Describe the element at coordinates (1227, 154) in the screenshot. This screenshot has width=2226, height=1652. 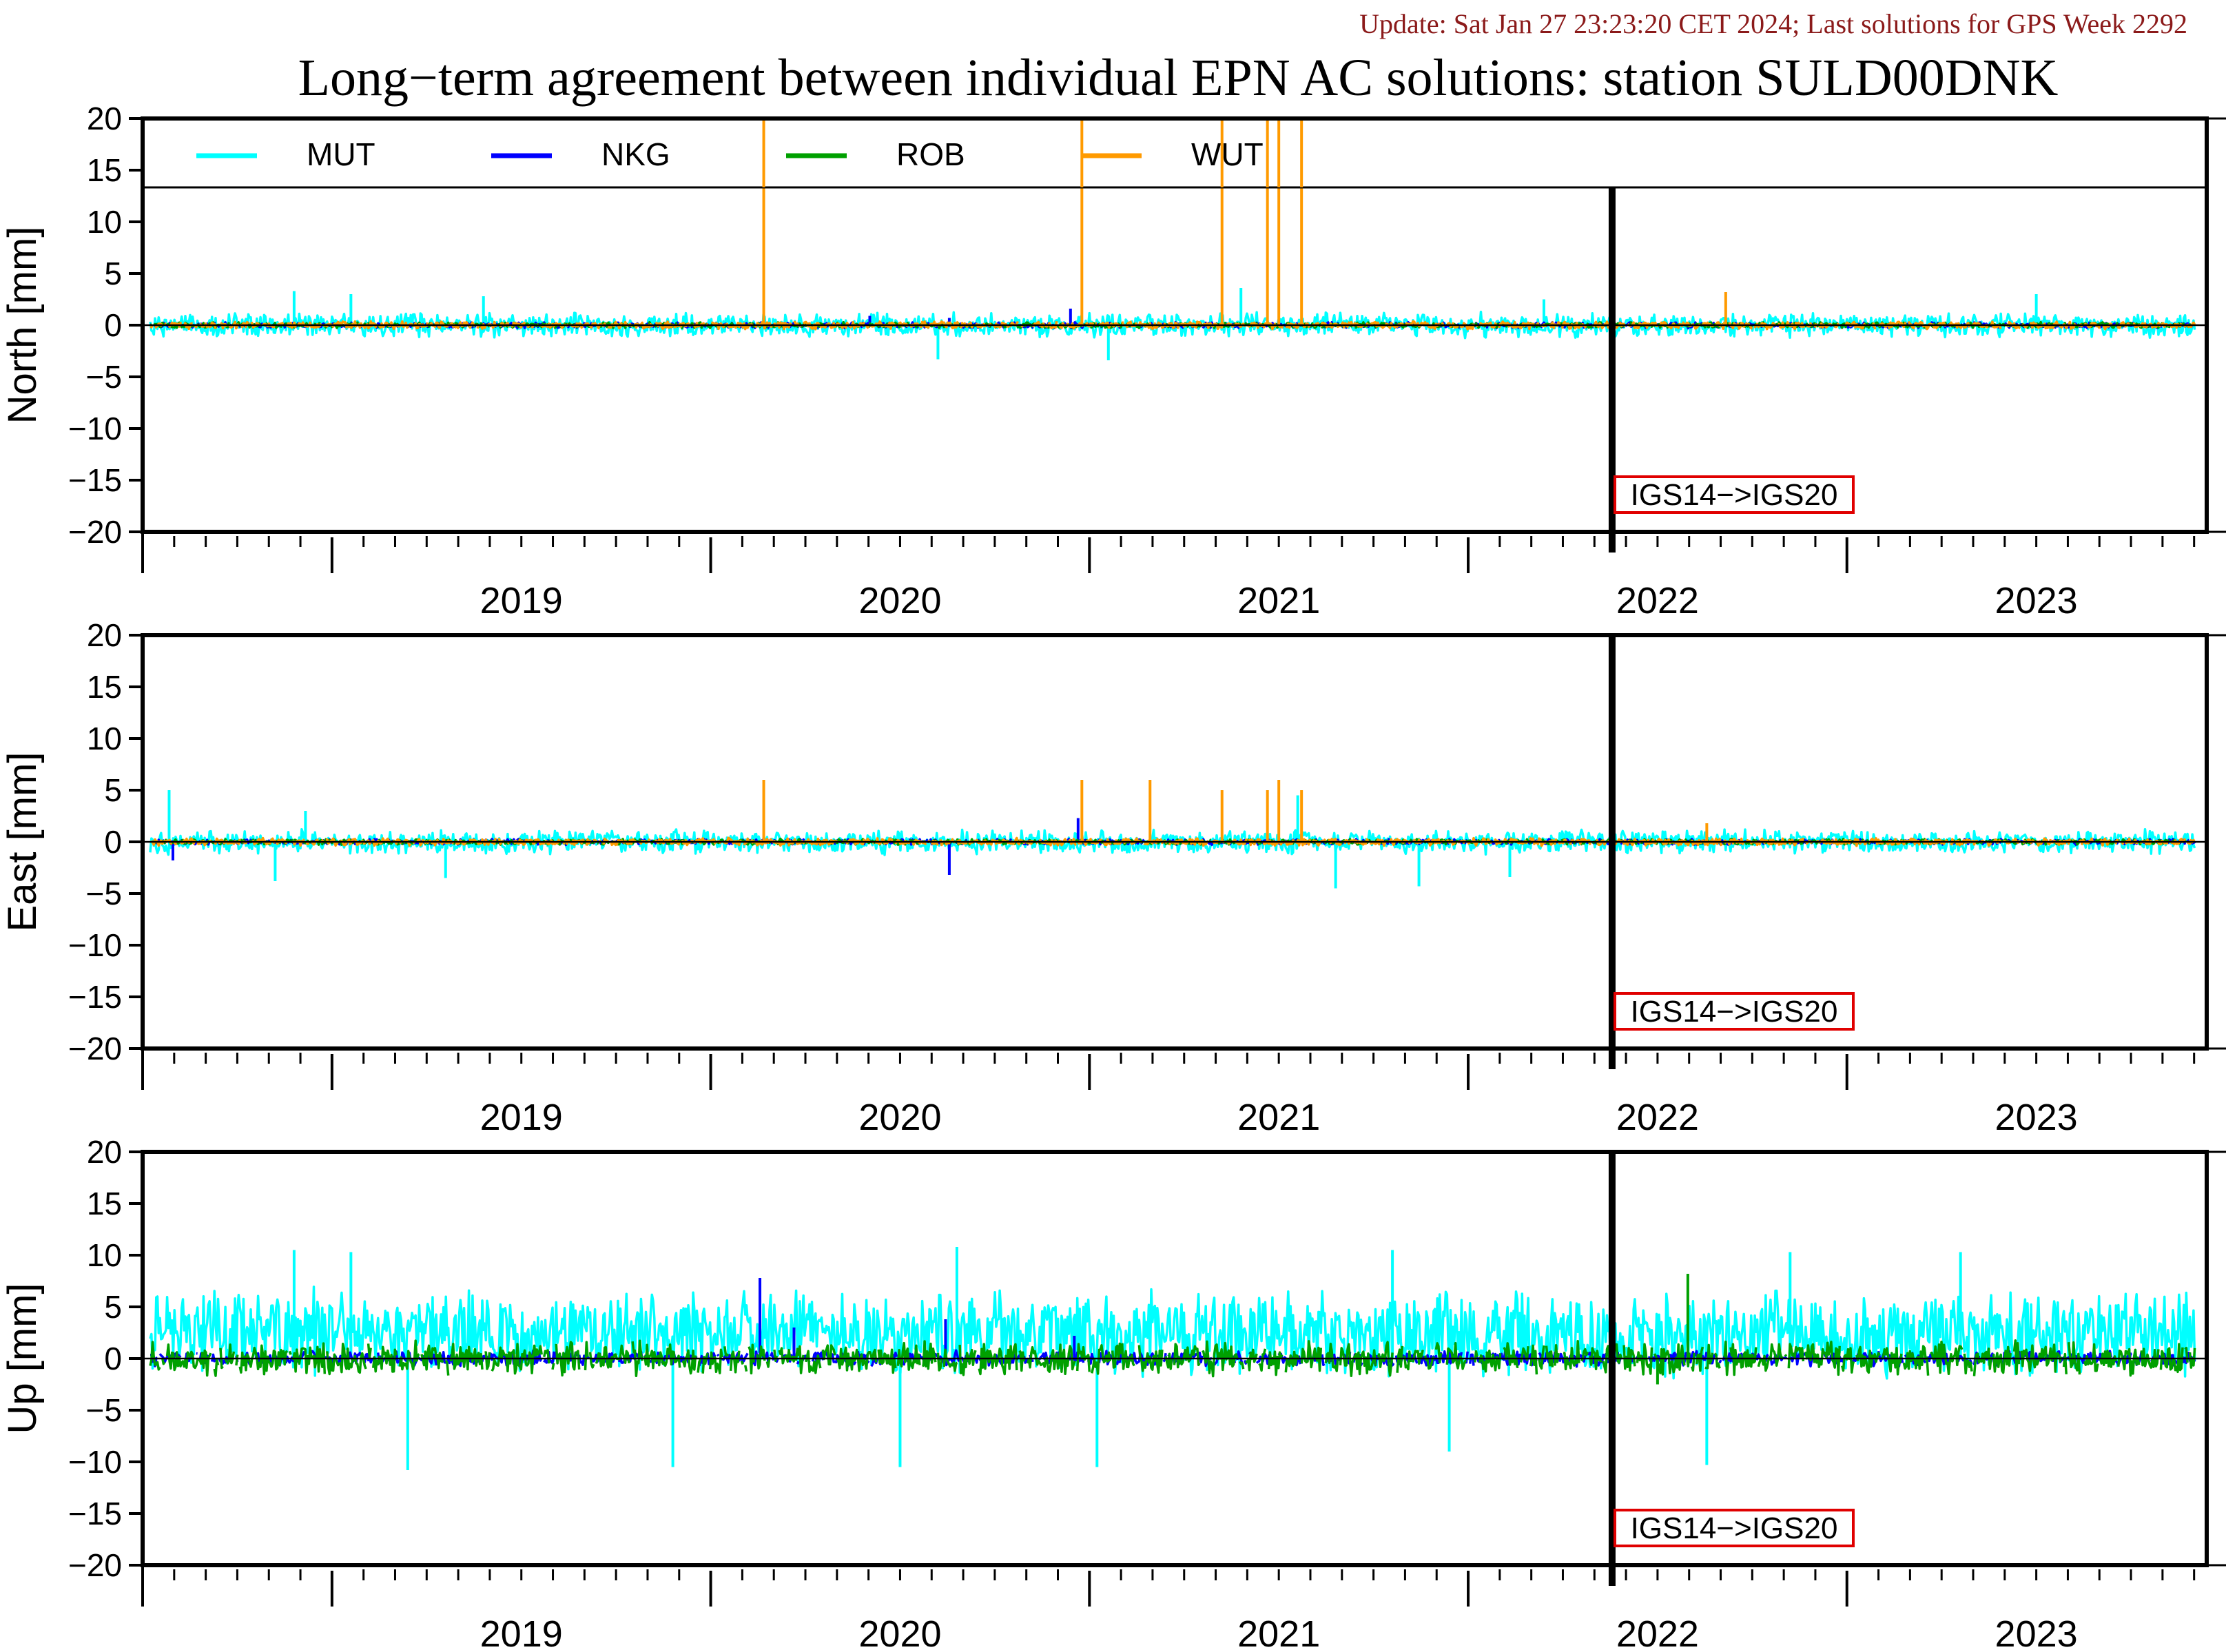
I see `legend-label-wut: WUT` at that location.